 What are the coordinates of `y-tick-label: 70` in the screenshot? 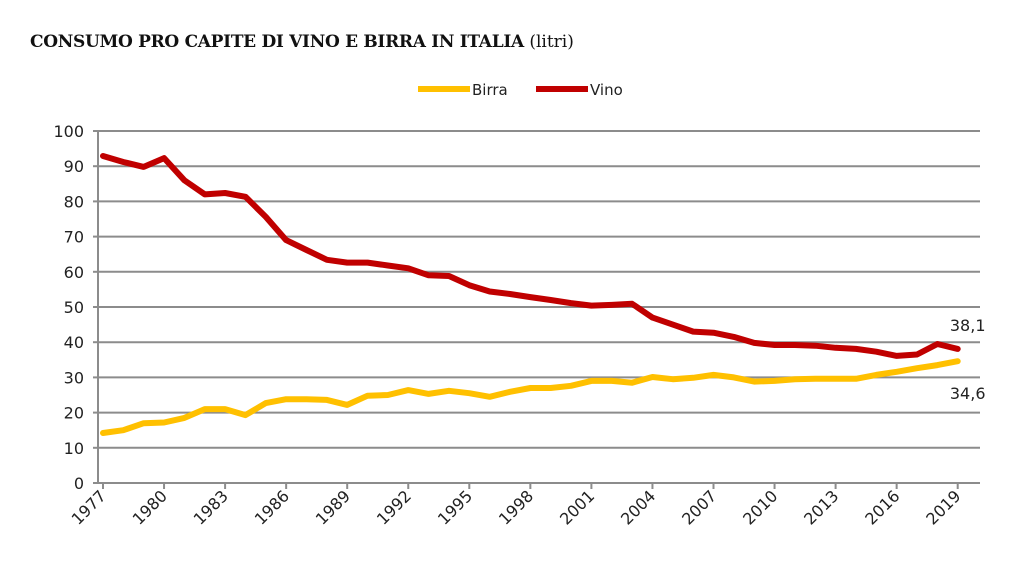 It's located at (74, 237).